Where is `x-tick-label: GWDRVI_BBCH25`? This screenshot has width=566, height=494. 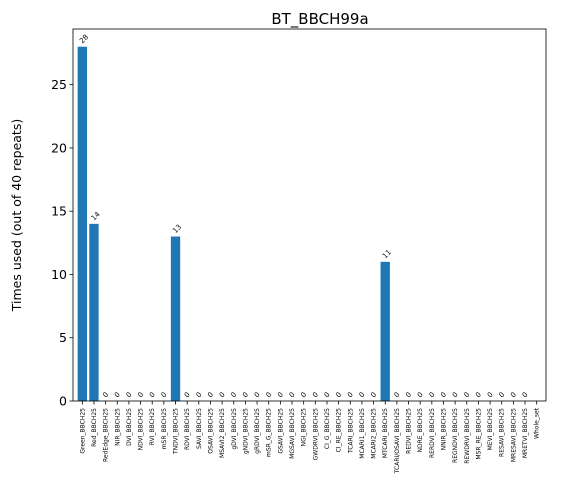 x-tick-label: GWDRVI_BBCH25 is located at coordinates (315, 434).